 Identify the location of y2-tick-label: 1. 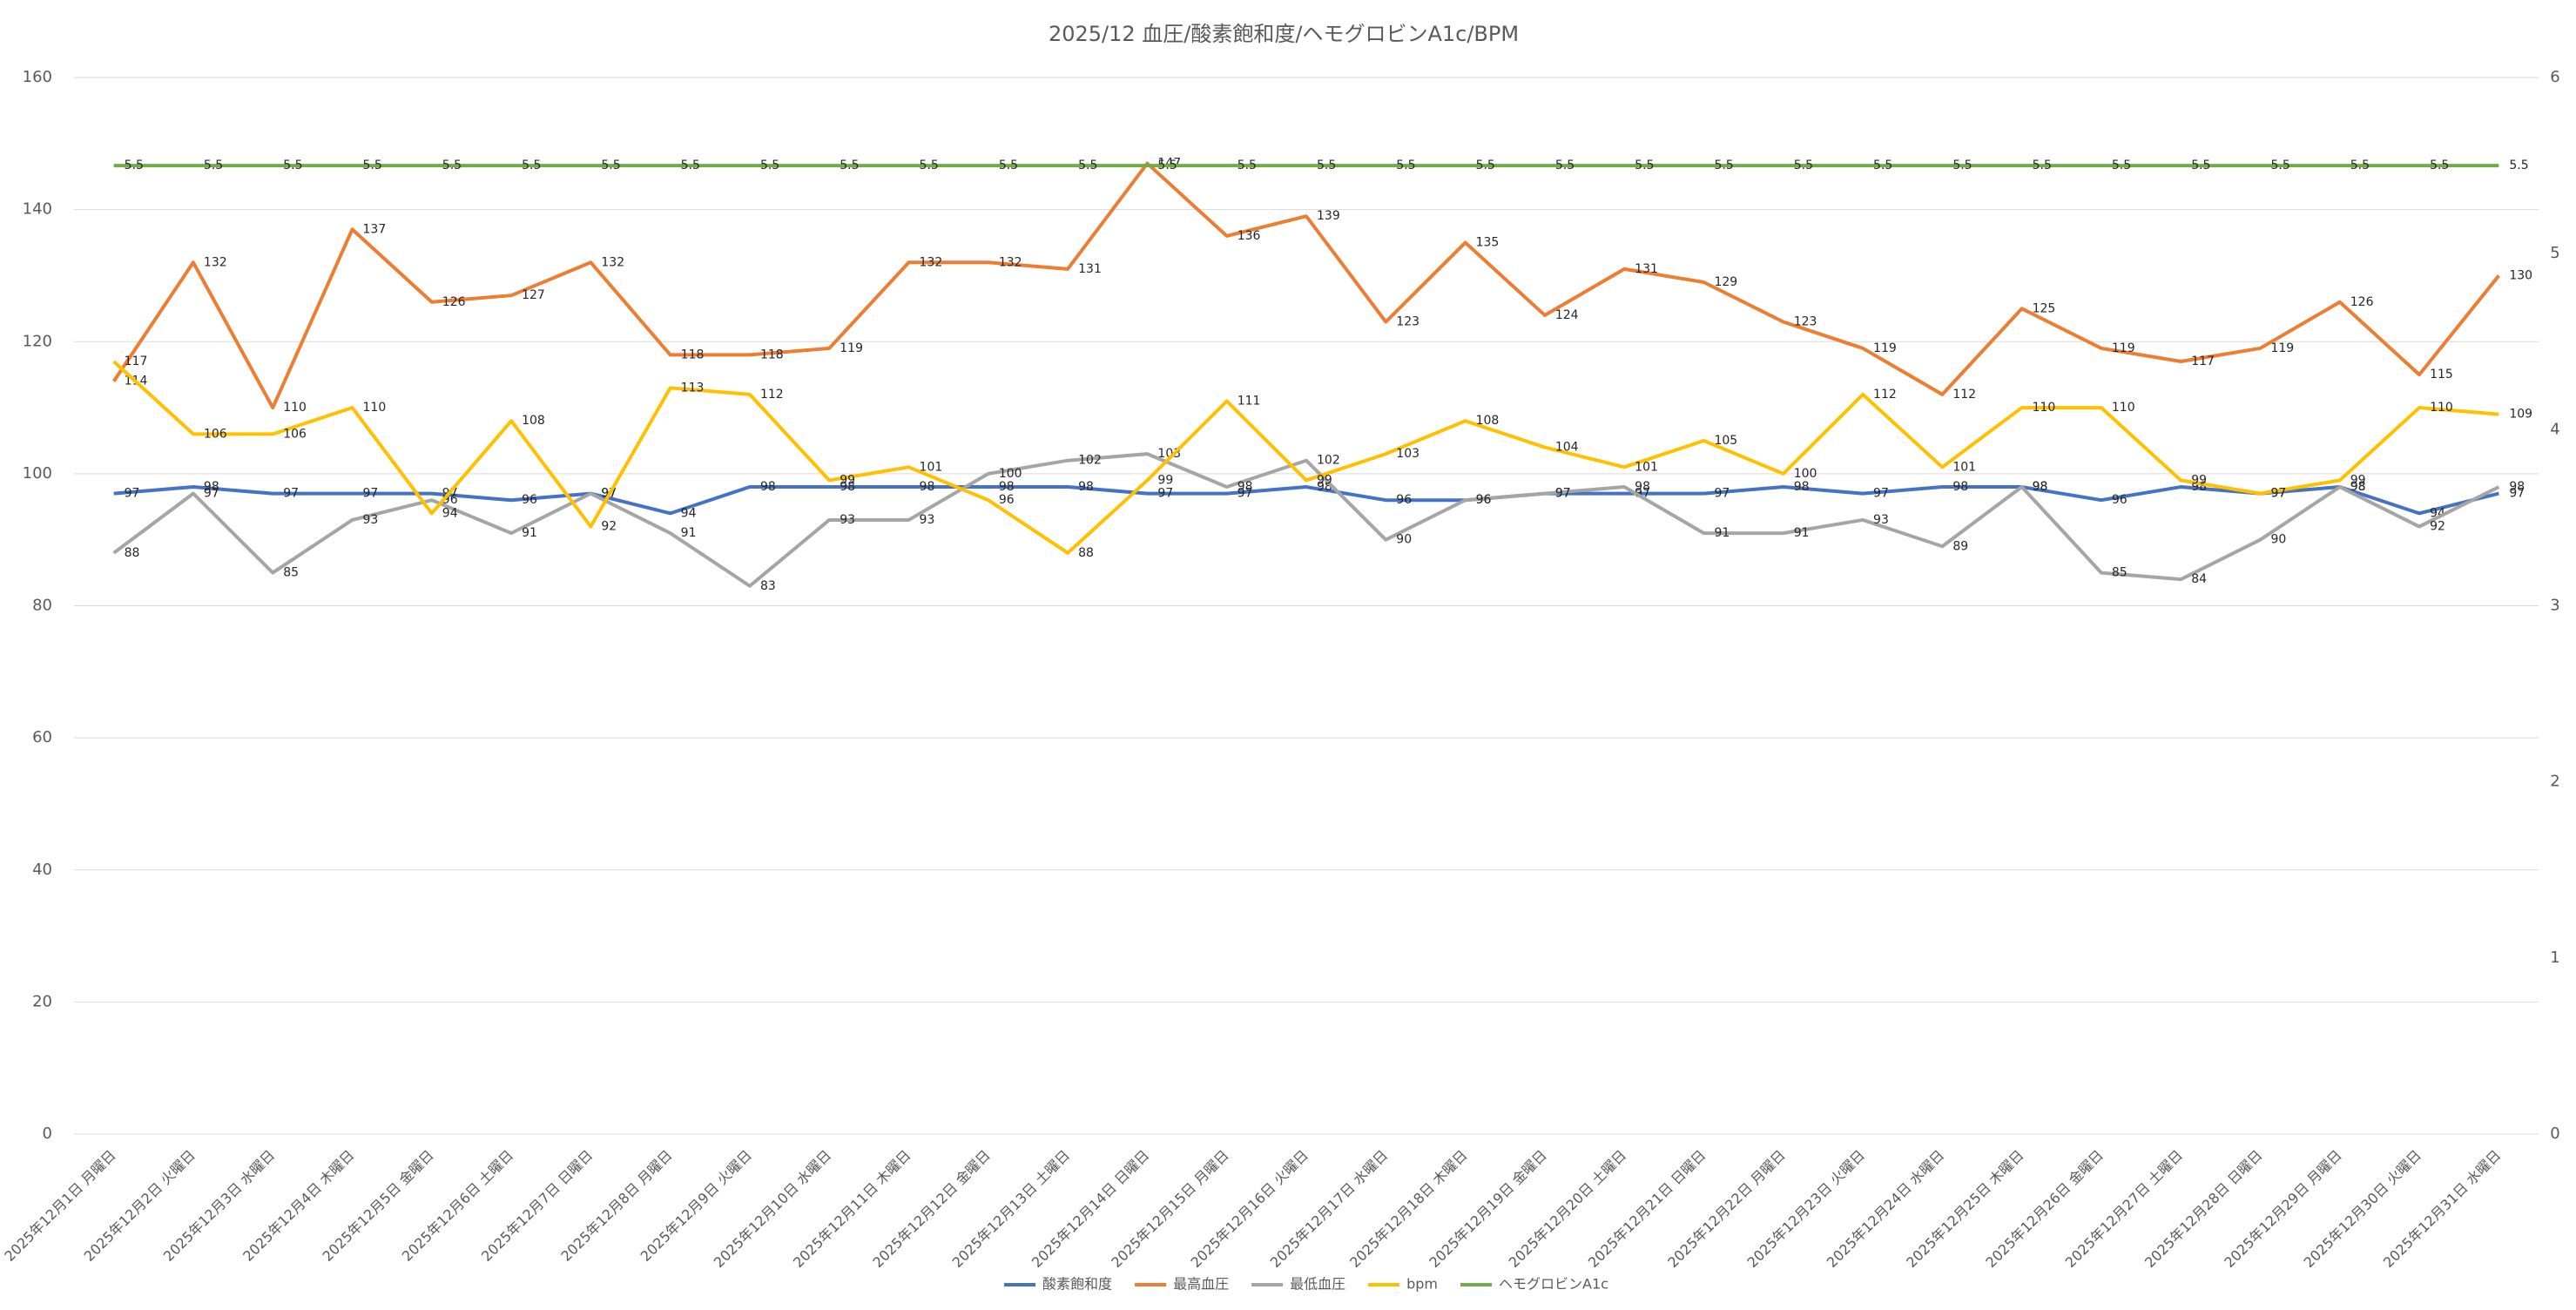
(2554, 958).